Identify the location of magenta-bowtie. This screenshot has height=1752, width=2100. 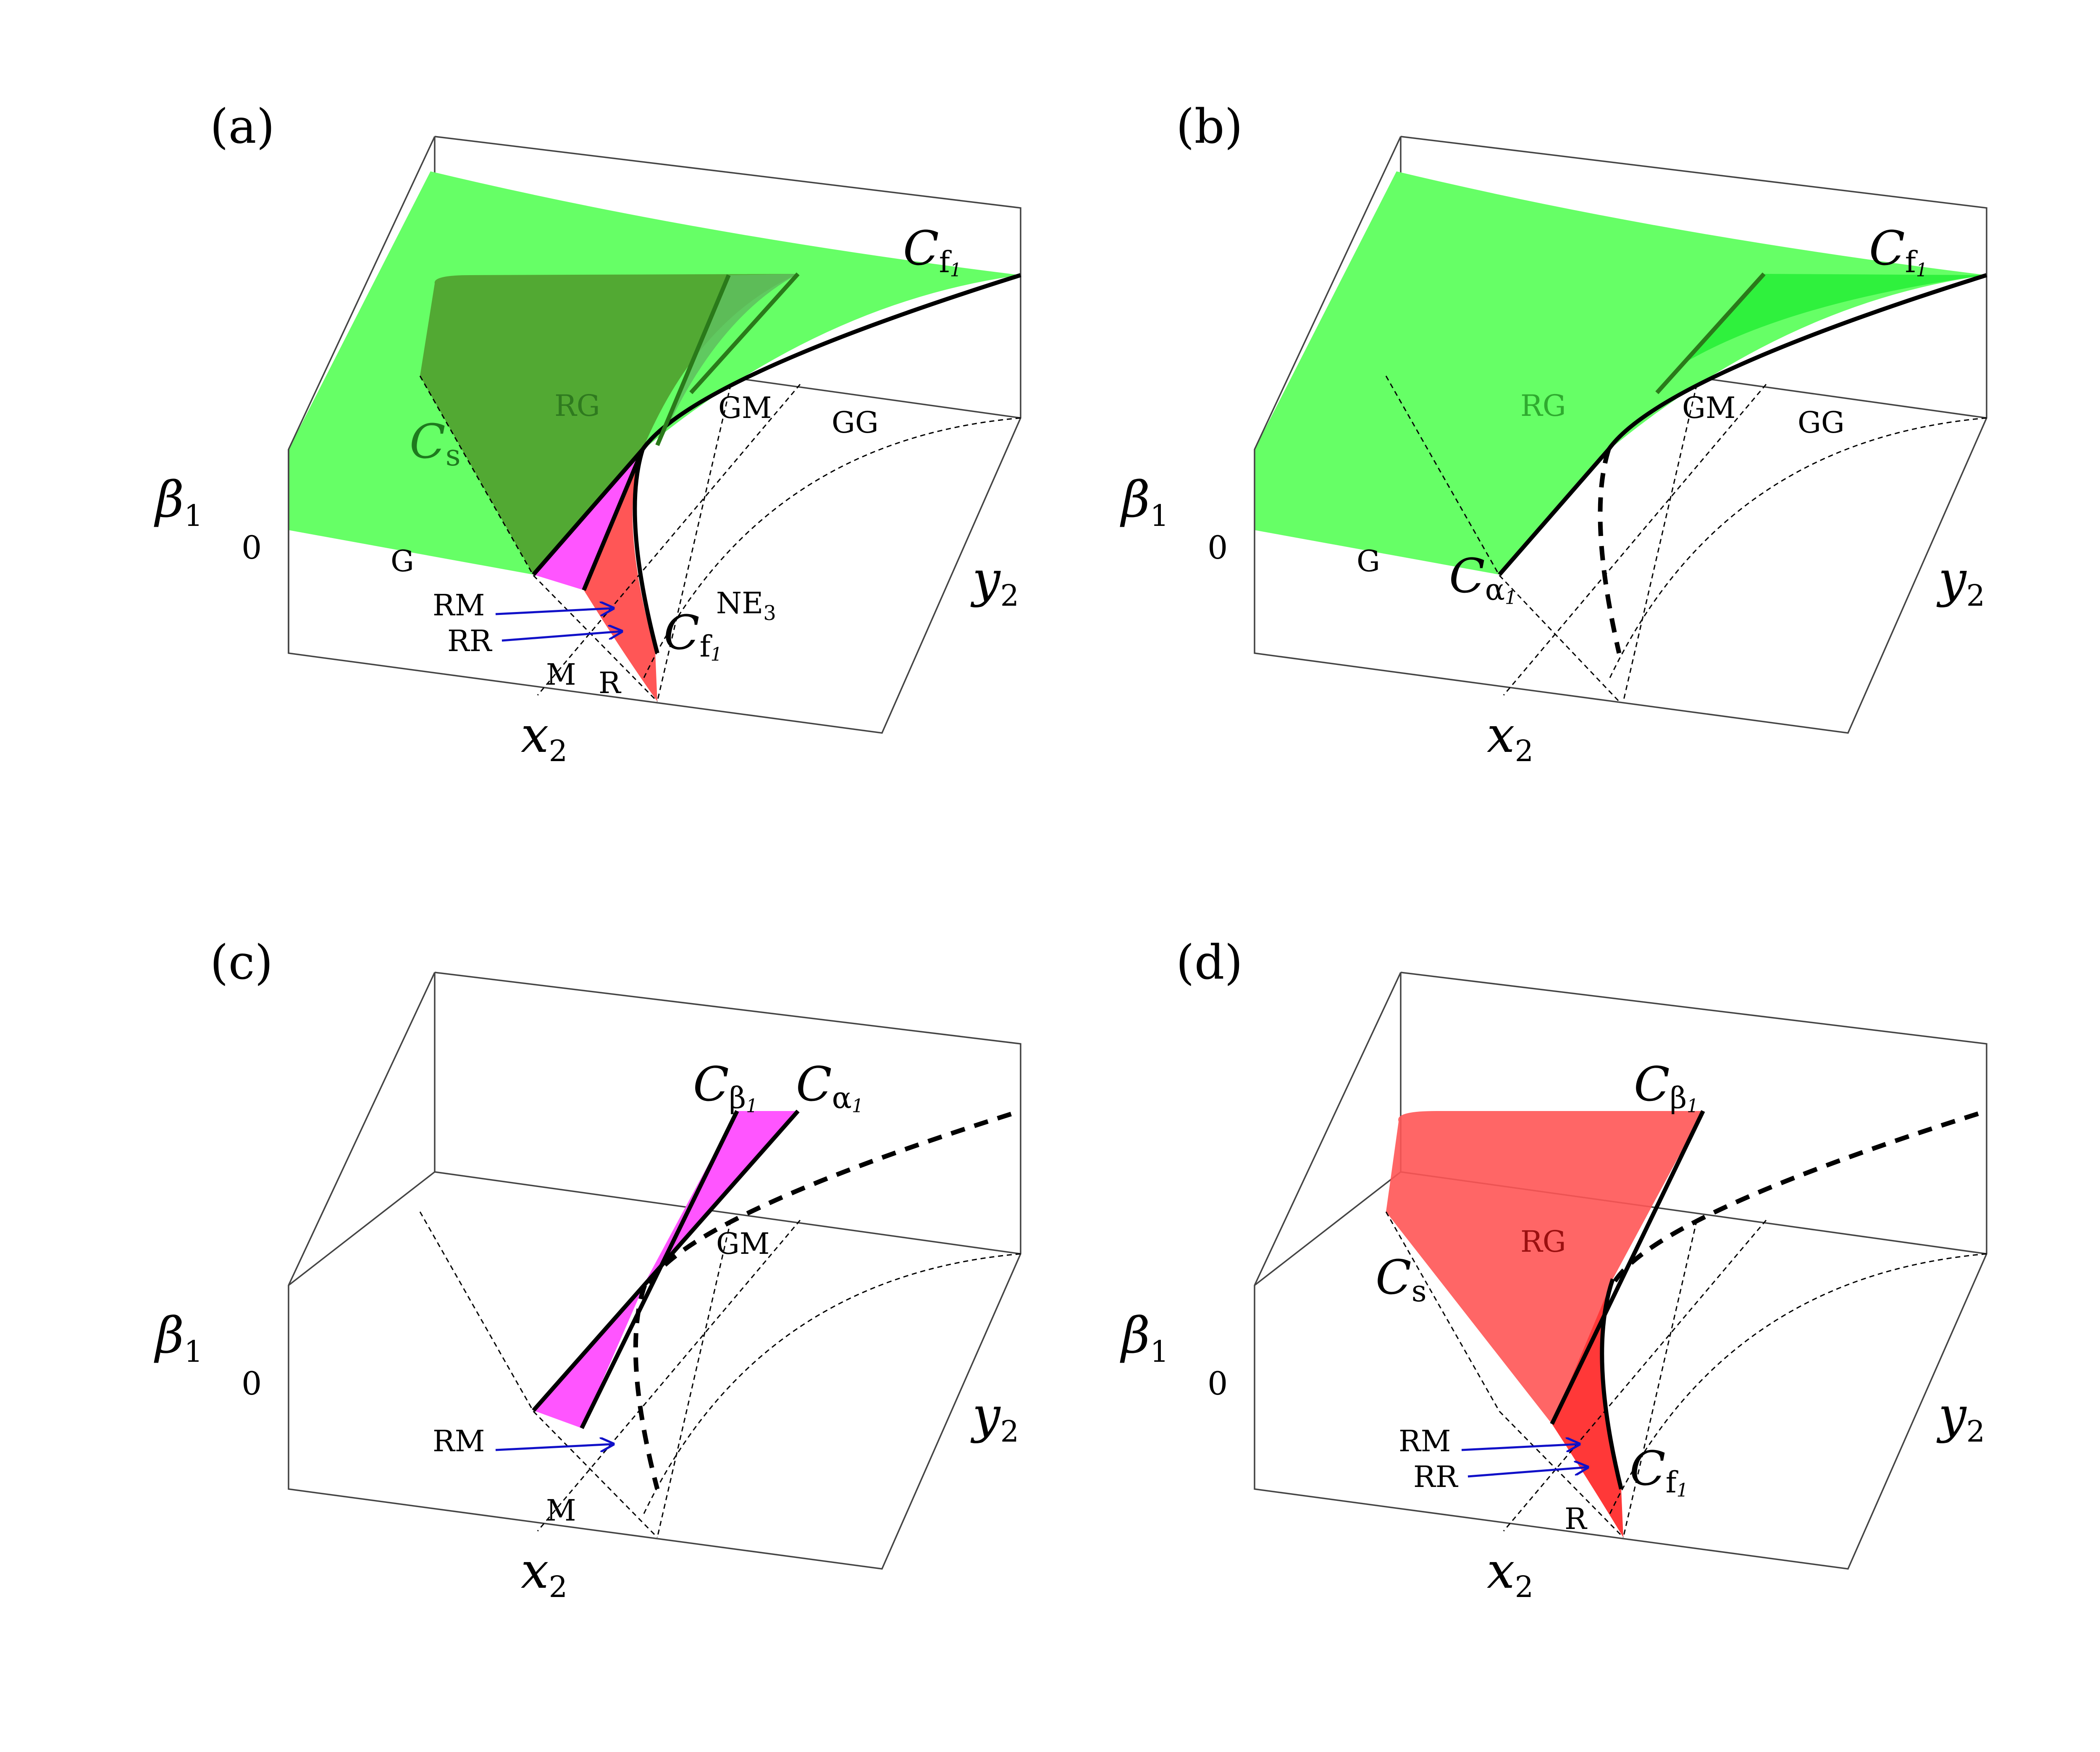
(665, 1269).